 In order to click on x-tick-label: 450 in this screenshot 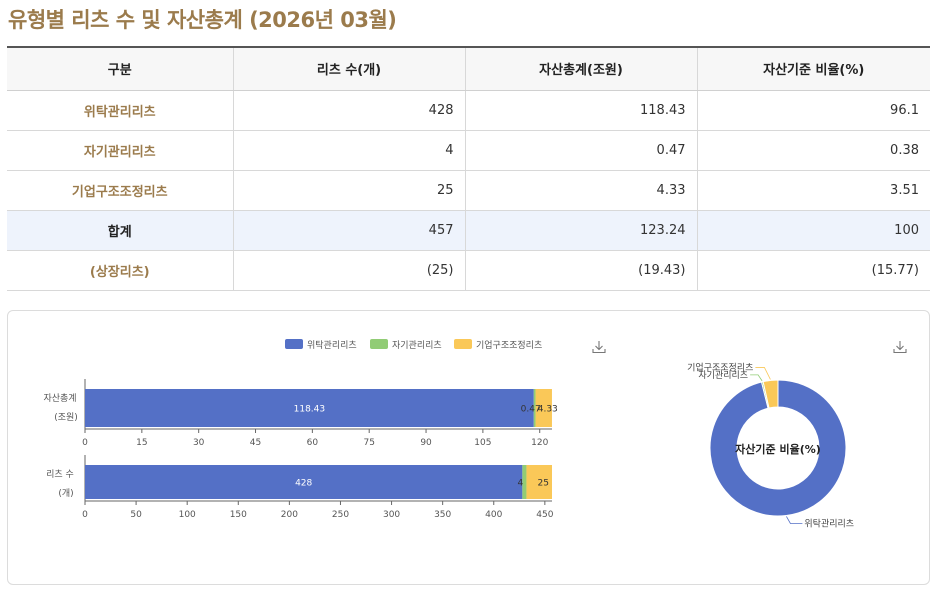, I will do `click(544, 515)`.